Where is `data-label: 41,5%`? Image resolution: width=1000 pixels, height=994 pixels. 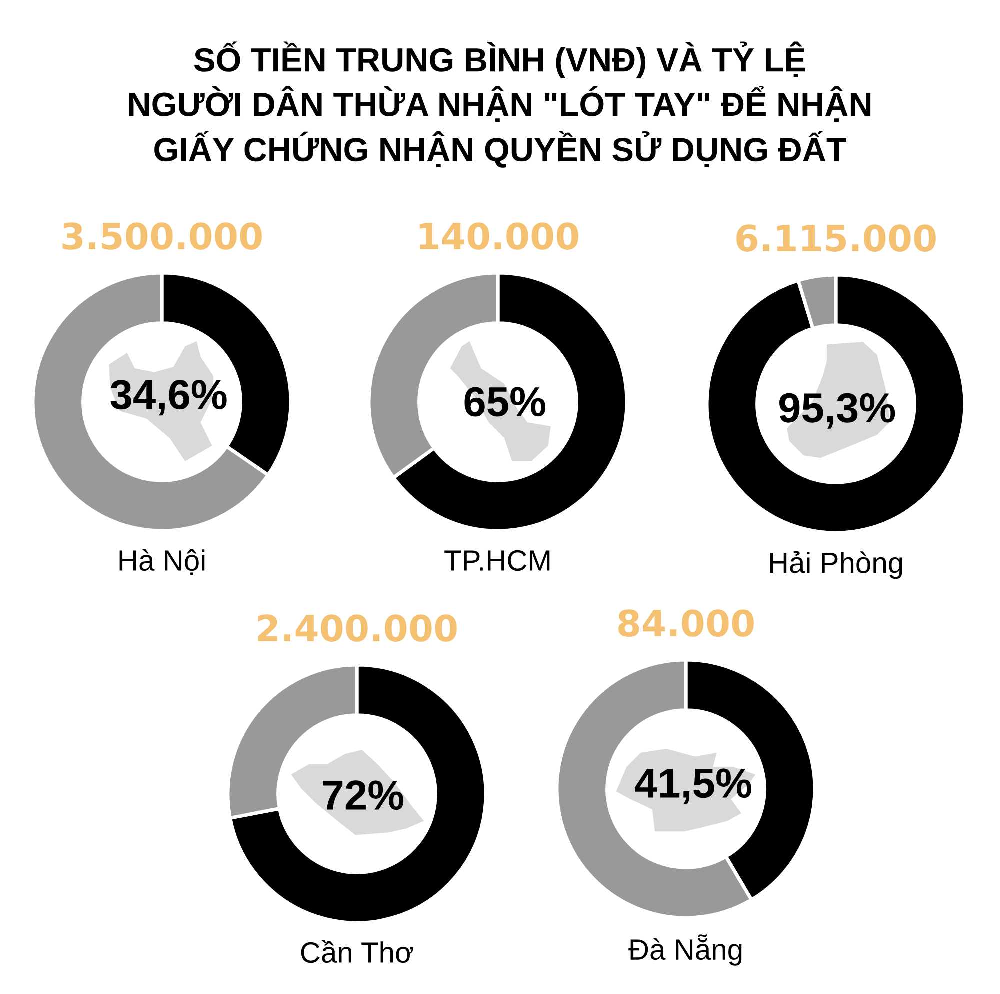 data-label: 41,5% is located at coordinates (693, 786).